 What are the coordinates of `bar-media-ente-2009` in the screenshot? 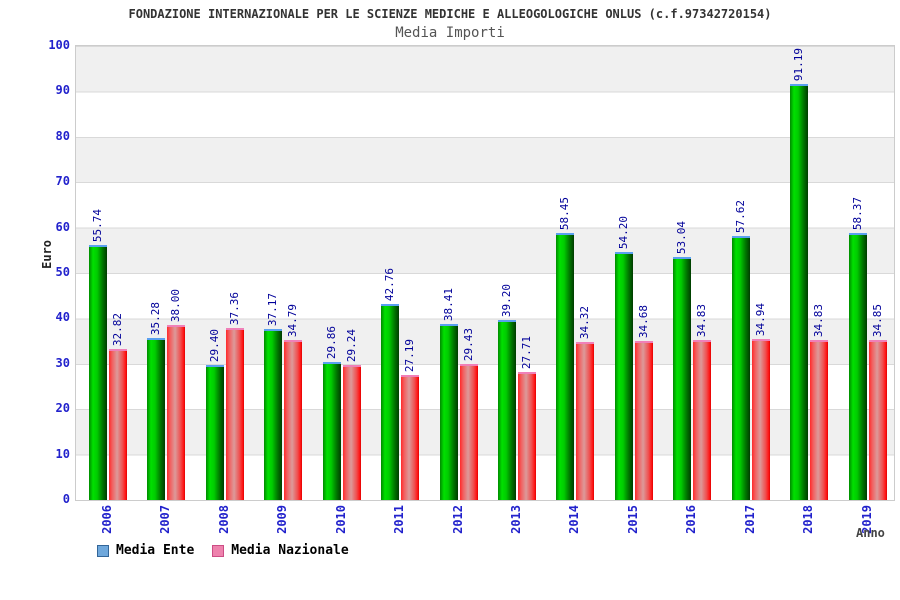 It's located at (273, 414).